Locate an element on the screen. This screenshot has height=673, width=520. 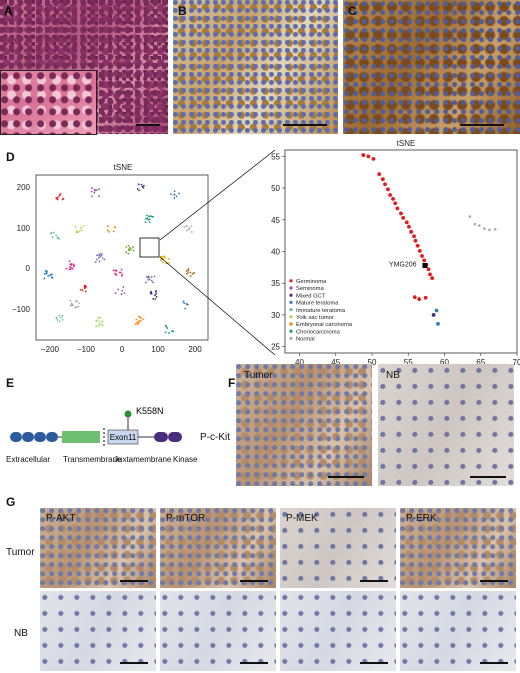
ytick-label: 25 is located at coordinates (275, 347).